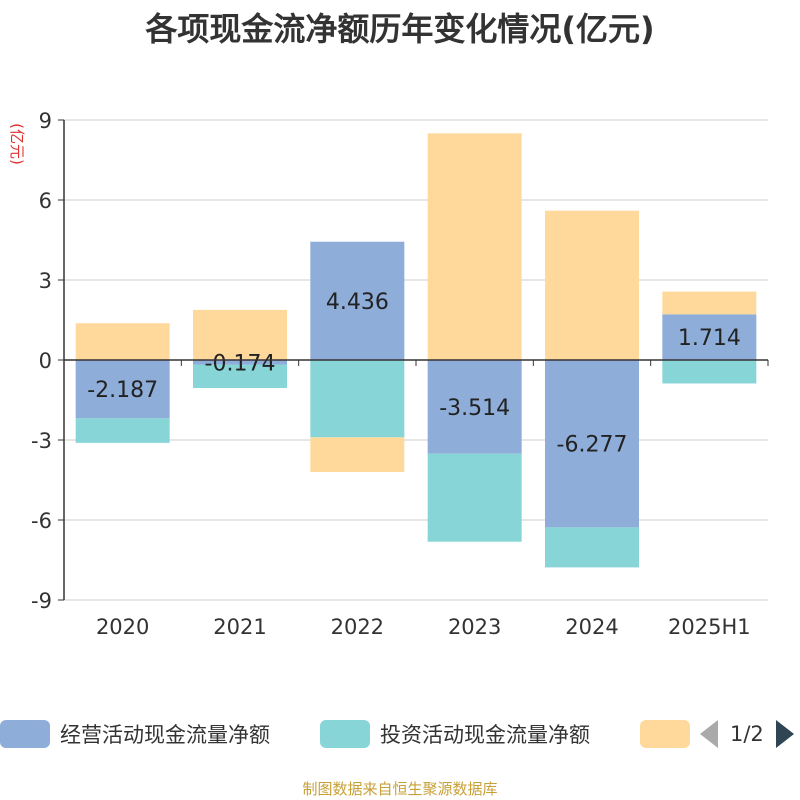 Image resolution: width=800 pixels, height=800 pixels. I want to click on data-label-2022: 4.436, so click(357, 302).